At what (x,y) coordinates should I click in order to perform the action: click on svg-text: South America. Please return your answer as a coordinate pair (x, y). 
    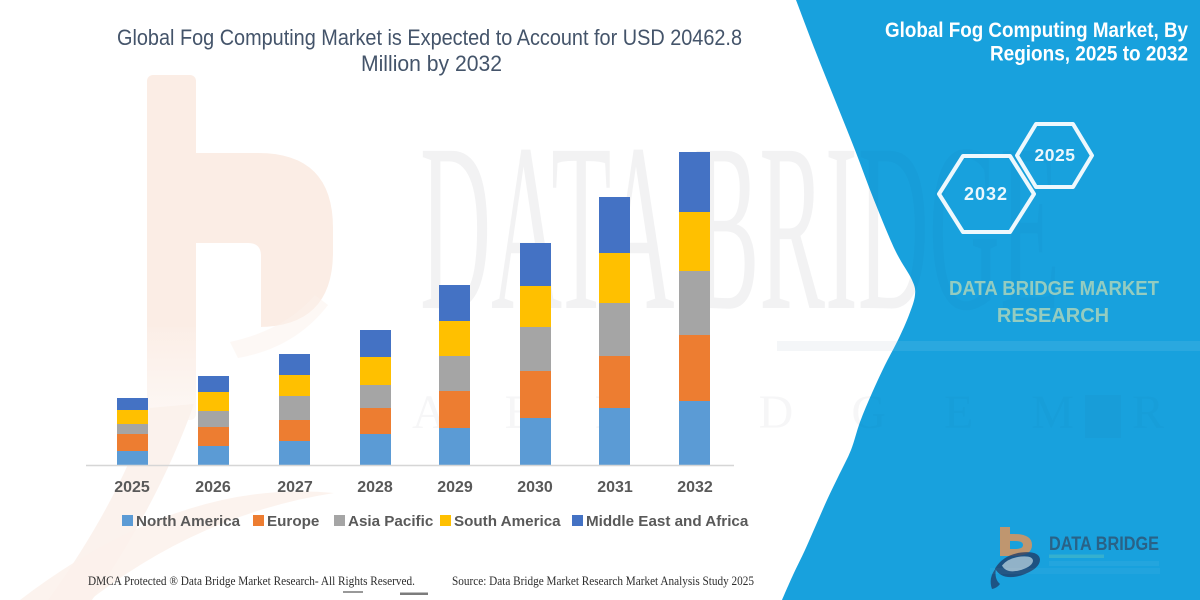
    Looking at the image, I should click on (507, 521).